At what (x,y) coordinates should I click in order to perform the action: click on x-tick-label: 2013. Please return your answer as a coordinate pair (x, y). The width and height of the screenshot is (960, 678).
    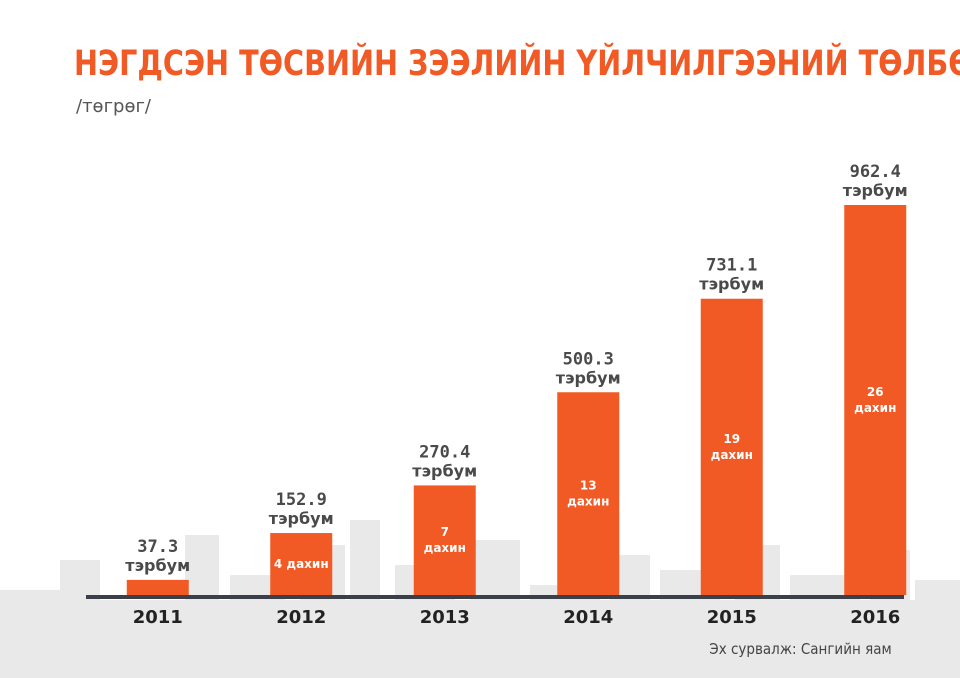
    Looking at the image, I should click on (445, 617).